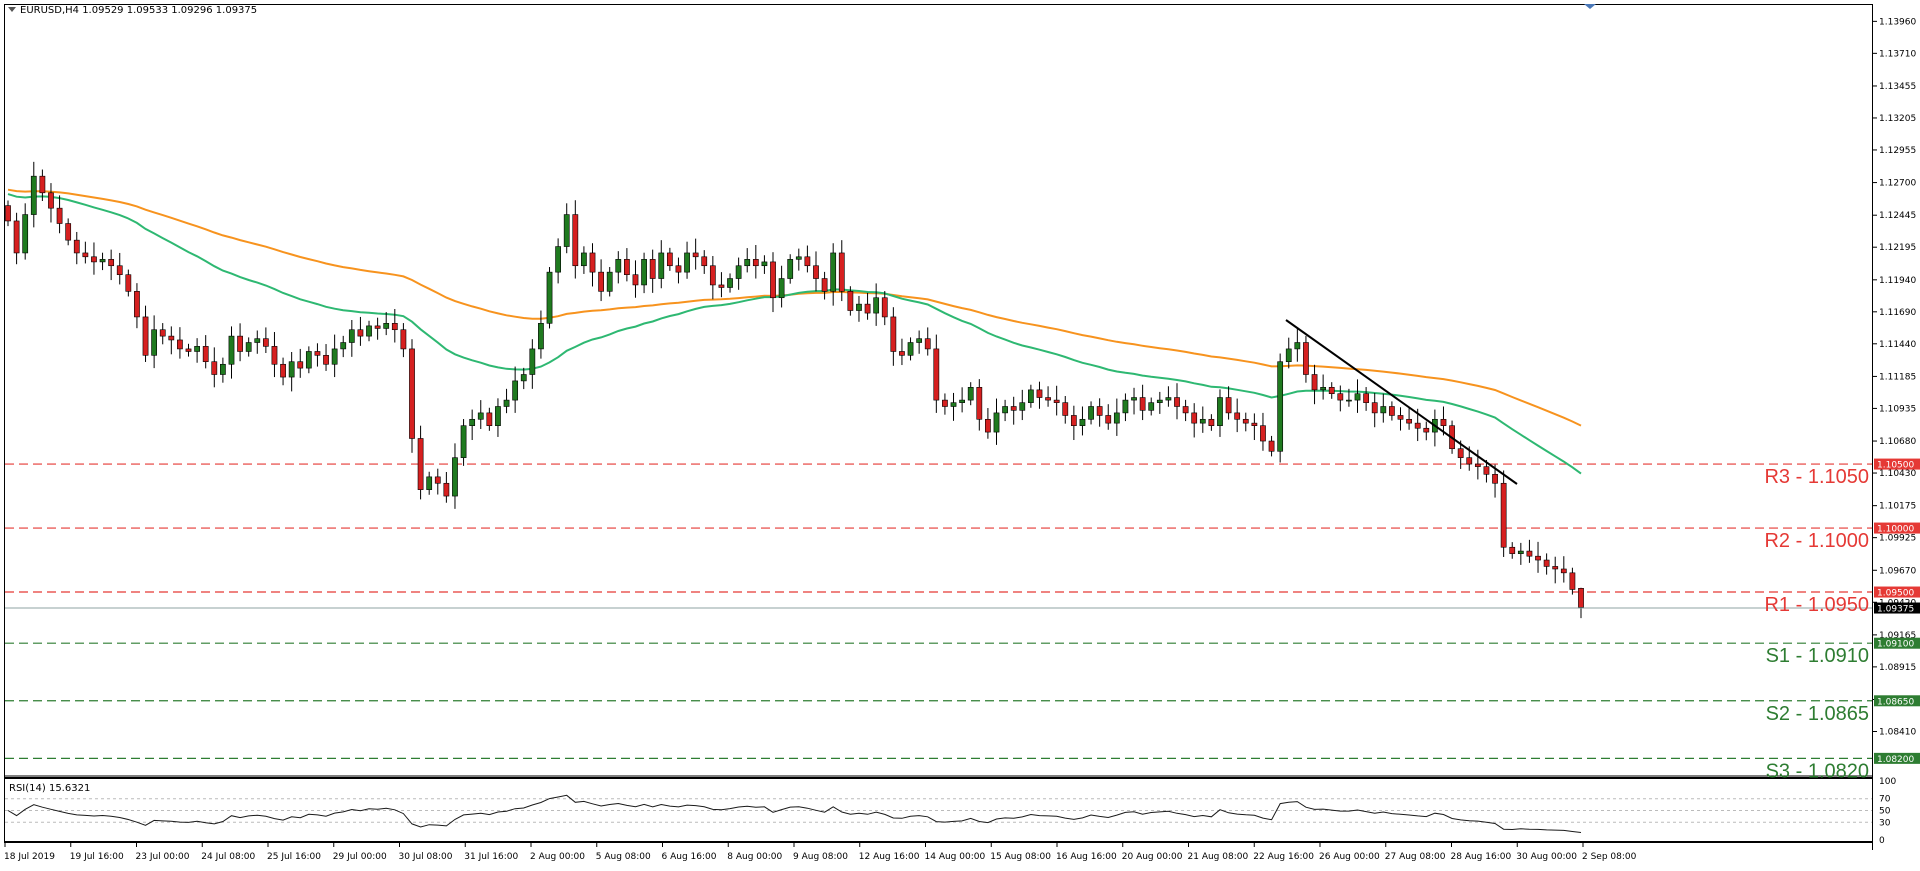 The height and width of the screenshot is (871, 1920). Describe the element at coordinates (29, 857) in the screenshot. I see `time-tick-label: 18 Jul 2019` at that location.